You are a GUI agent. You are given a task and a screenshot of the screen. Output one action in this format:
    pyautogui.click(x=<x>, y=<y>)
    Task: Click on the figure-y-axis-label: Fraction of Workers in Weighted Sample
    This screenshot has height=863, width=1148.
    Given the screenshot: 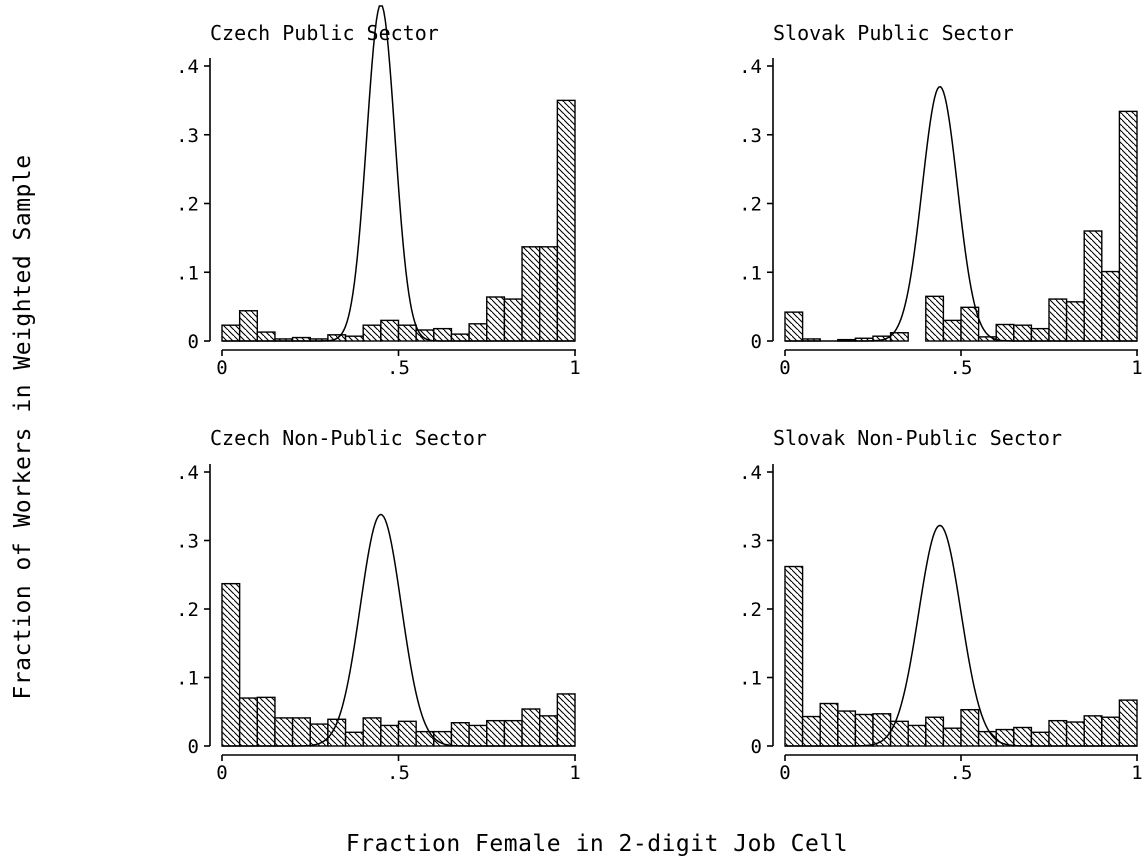 What is the action you would take?
    pyautogui.click(x=23, y=426)
    